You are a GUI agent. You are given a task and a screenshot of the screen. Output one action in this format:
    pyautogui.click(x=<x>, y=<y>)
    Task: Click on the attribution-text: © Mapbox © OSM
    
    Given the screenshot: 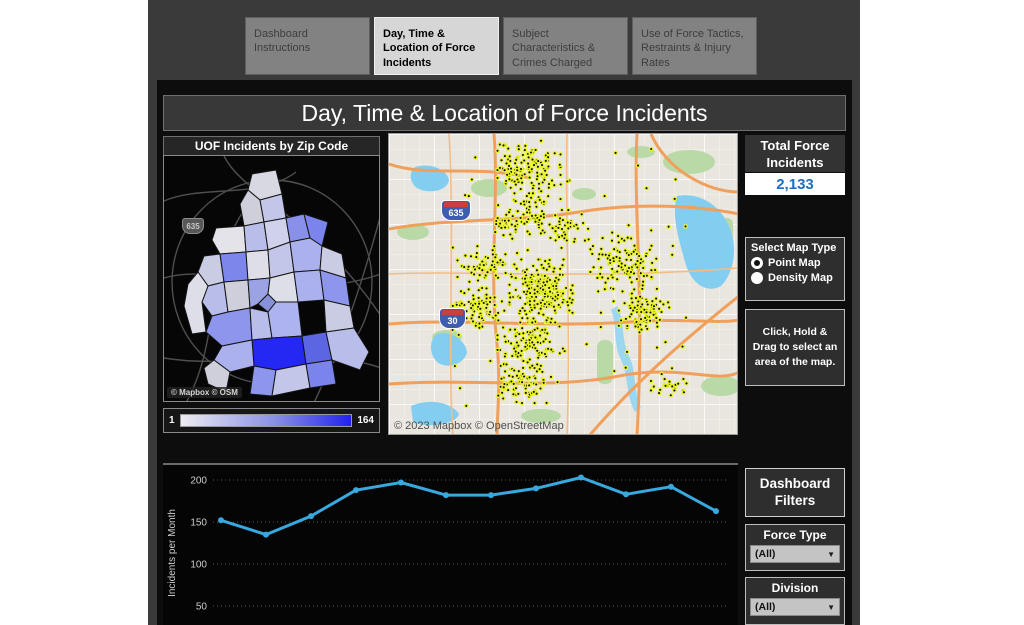 What is the action you would take?
    pyautogui.click(x=204, y=392)
    